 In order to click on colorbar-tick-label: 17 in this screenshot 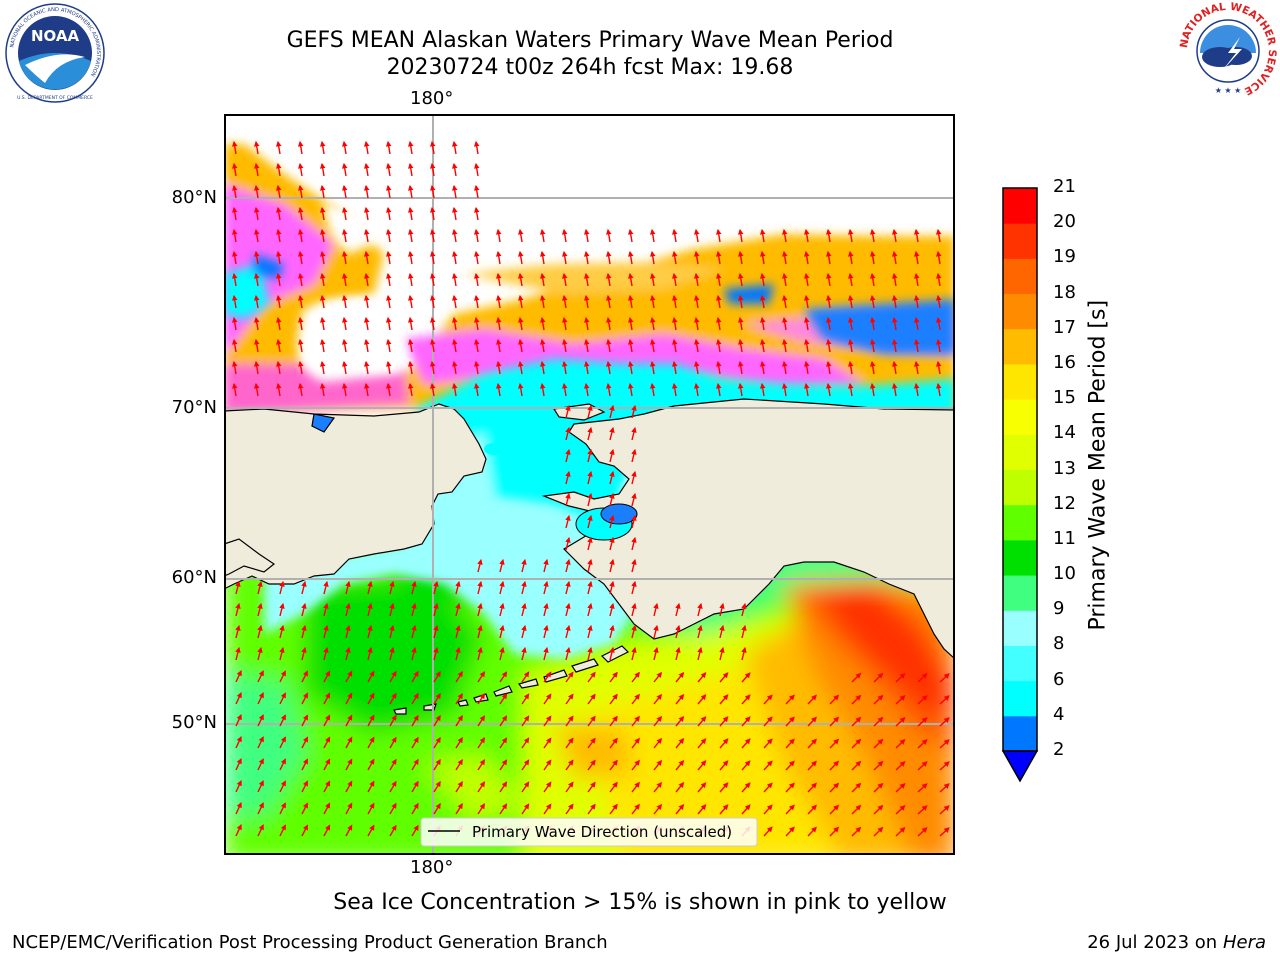, I will do `click(1064, 327)`.